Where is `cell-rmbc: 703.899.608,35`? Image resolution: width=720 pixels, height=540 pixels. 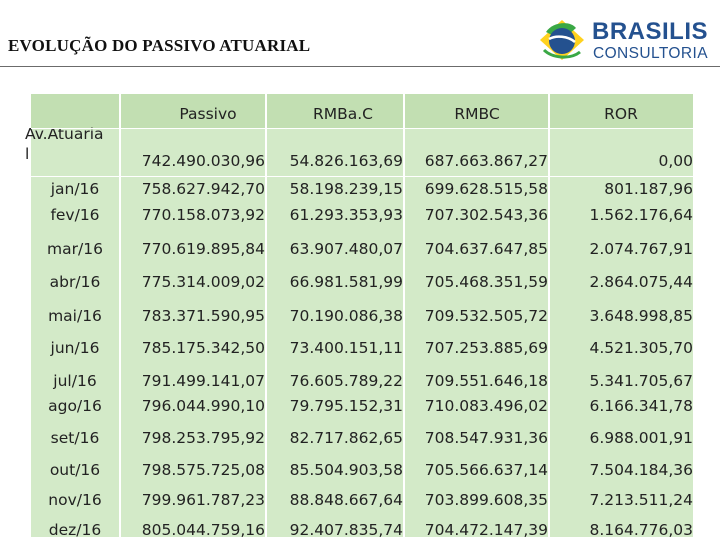 cell-rmbc: 703.899.608,35 is located at coordinates (486, 500).